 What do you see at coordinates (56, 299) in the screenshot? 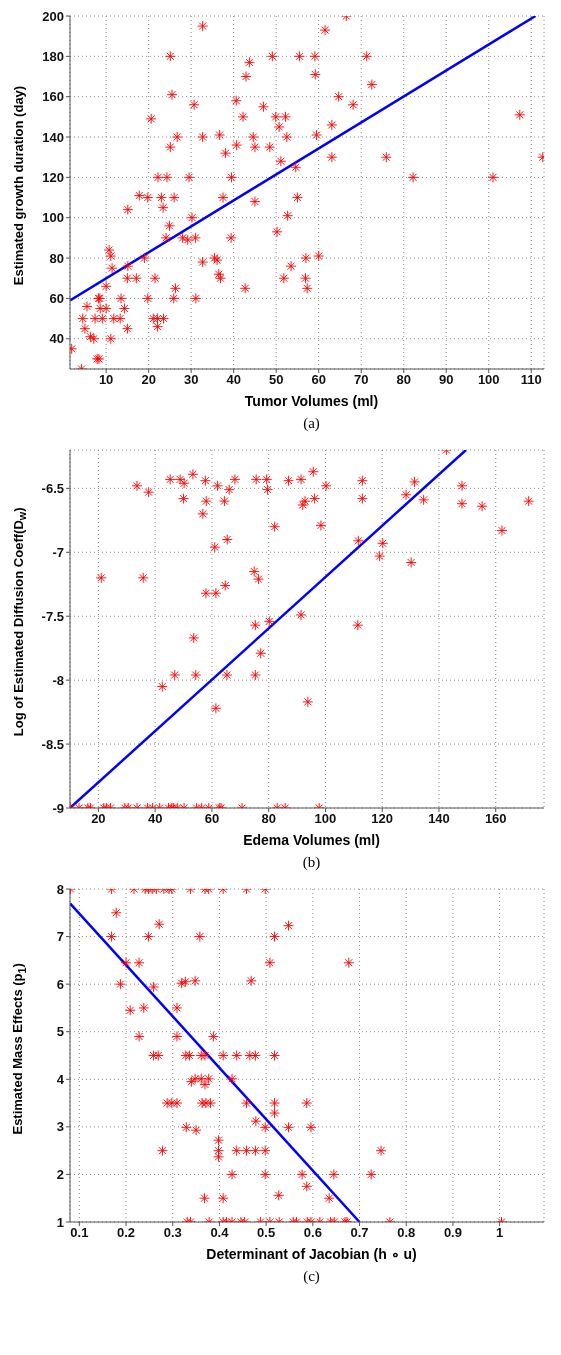
I see `y-tick-label: 60` at bounding box center [56, 299].